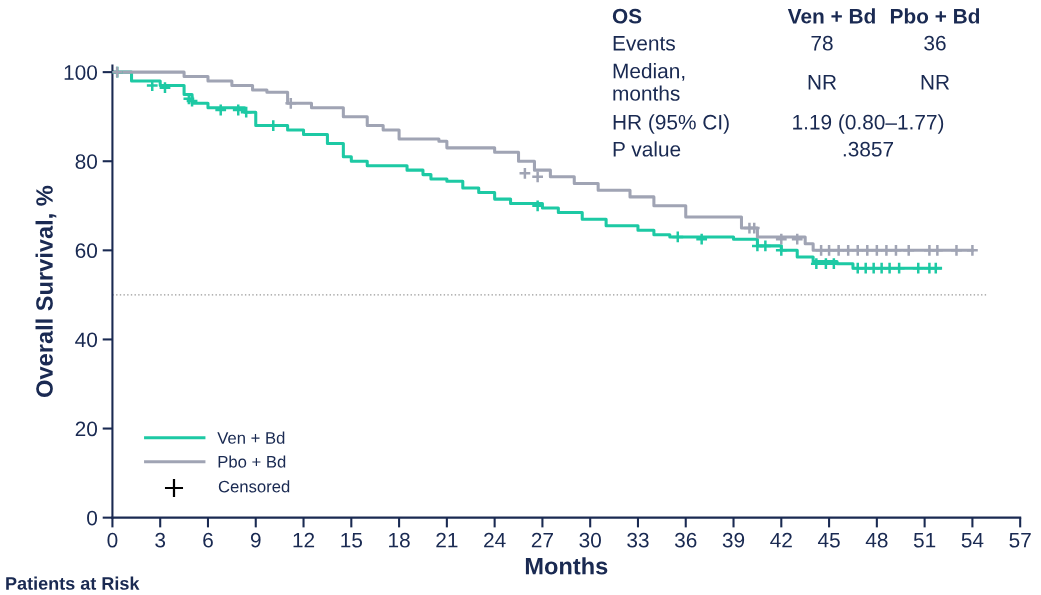 The width and height of the screenshot is (1041, 595). I want to click on x-tick-label: 18, so click(399, 540).